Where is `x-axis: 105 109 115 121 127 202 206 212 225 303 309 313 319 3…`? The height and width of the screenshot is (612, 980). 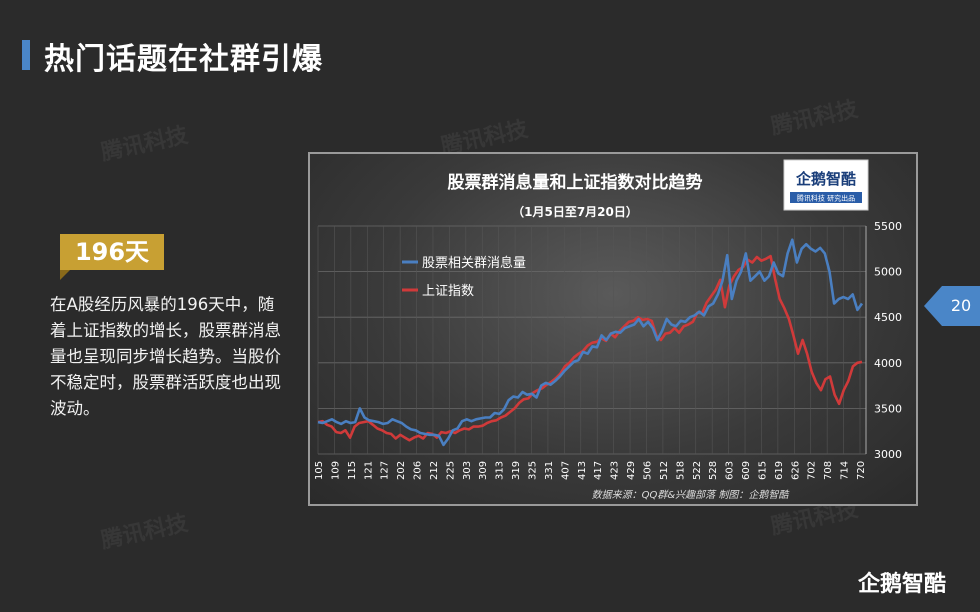
x-axis: 105 109 115 121 127 202 206 212 225 303 309 313 319 3… is located at coordinates (590, 470).